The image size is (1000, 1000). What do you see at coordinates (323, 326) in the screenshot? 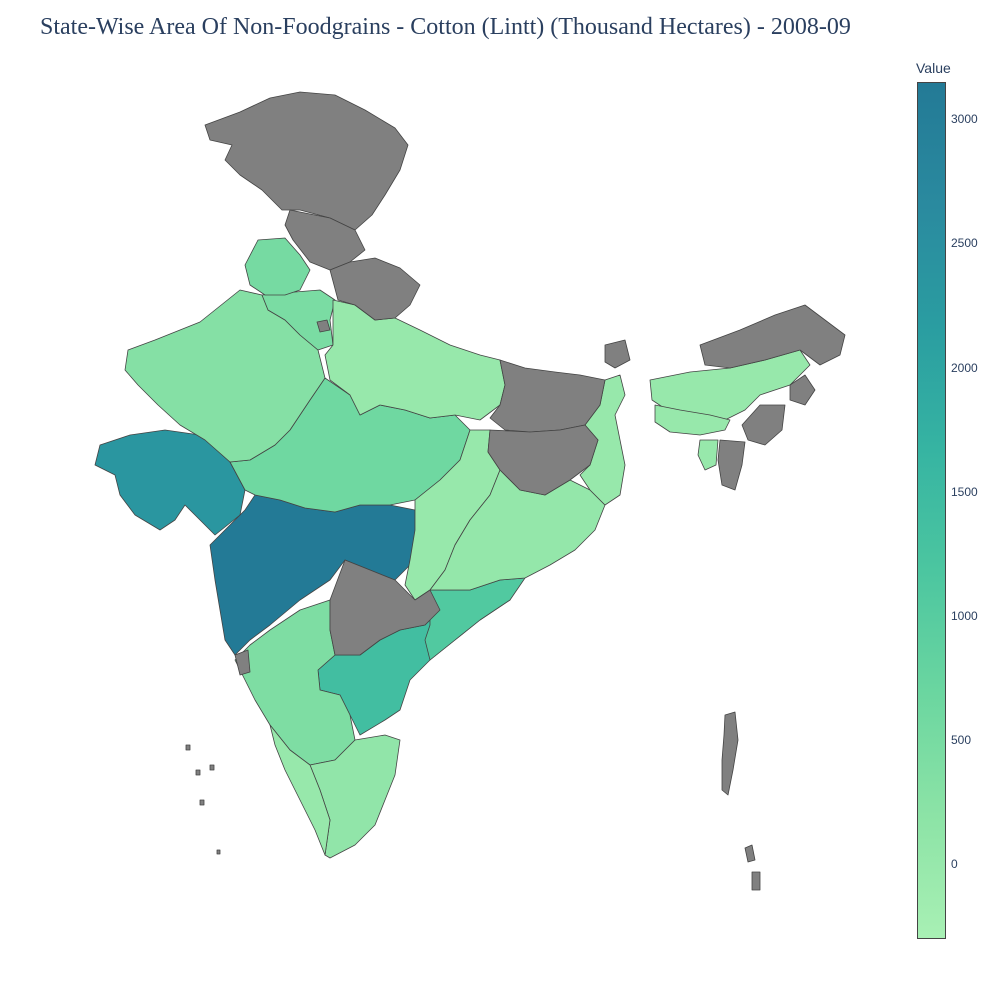
I see `state-delhi` at bounding box center [323, 326].